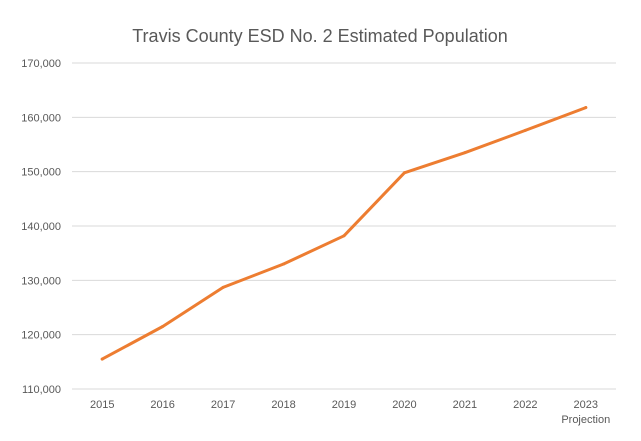 The height and width of the screenshot is (441, 641). What do you see at coordinates (41, 336) in the screenshot?
I see `y-tick-label: 120,000` at bounding box center [41, 336].